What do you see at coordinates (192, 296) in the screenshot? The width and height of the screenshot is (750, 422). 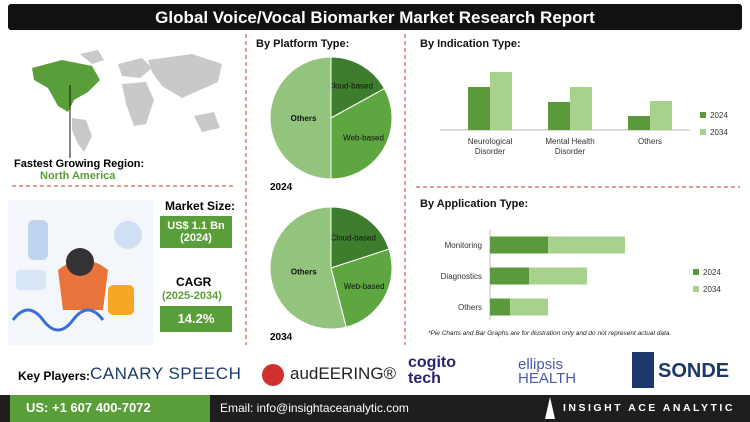 I see `cagr-period: (2025-2034)` at bounding box center [192, 296].